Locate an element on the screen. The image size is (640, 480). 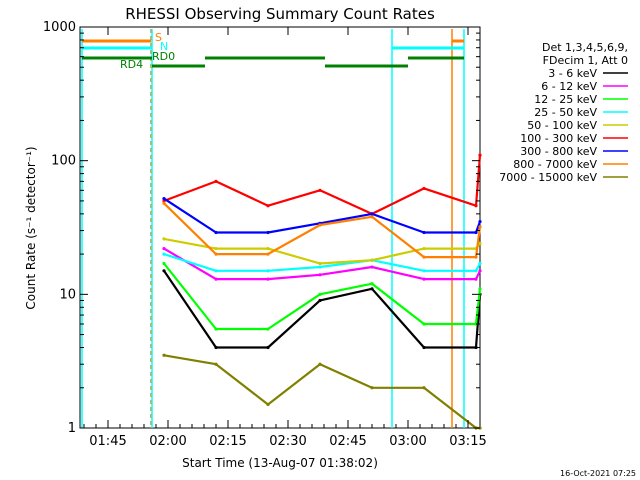
chart-title: RHESSI Observing Summary Count Rates is located at coordinates (280, 14).